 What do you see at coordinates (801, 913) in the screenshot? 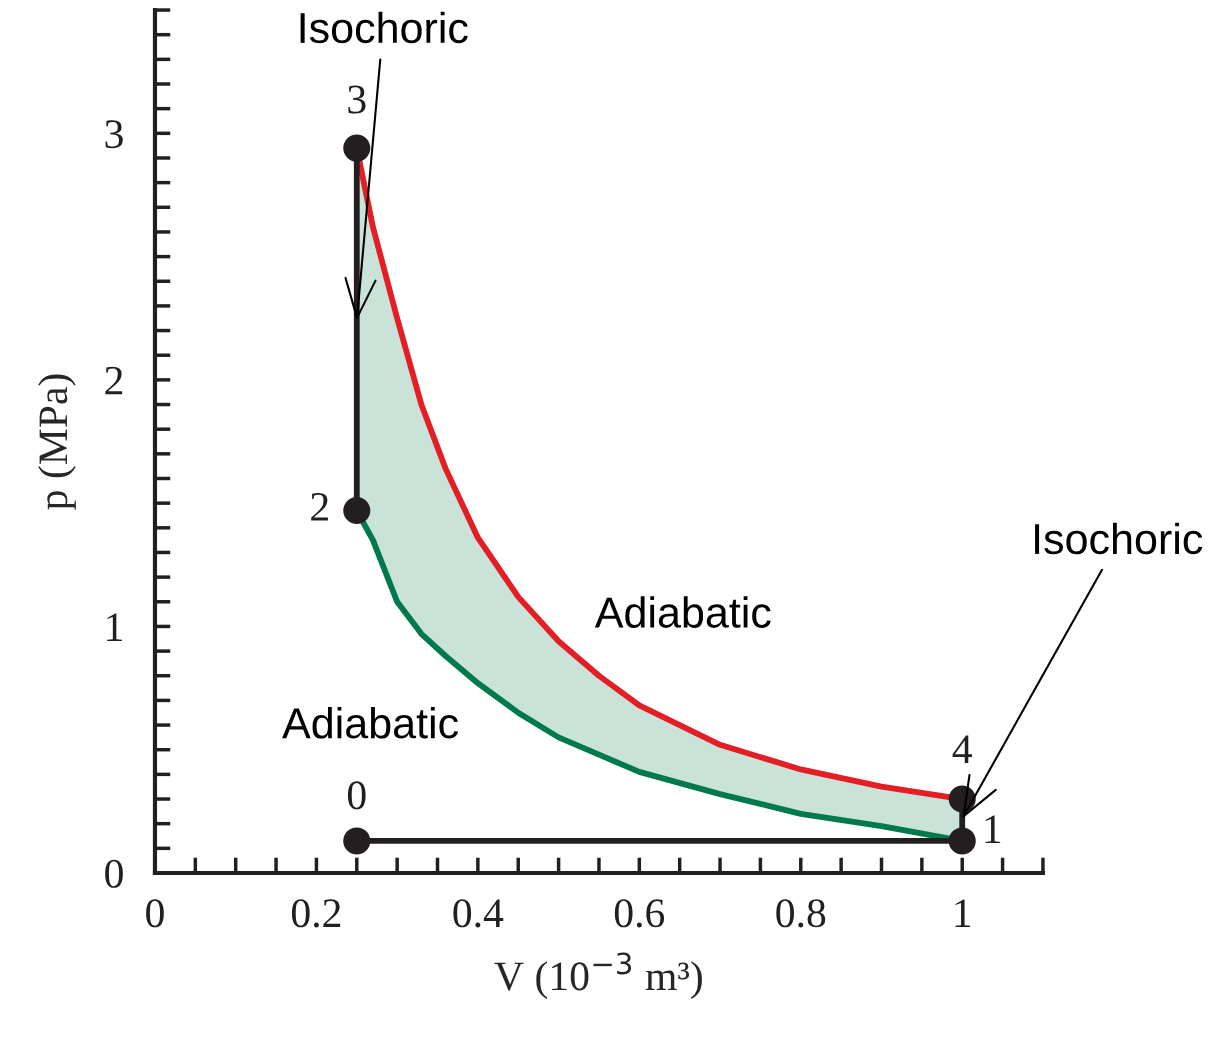
I see `x-tick-label: 0.8` at bounding box center [801, 913].